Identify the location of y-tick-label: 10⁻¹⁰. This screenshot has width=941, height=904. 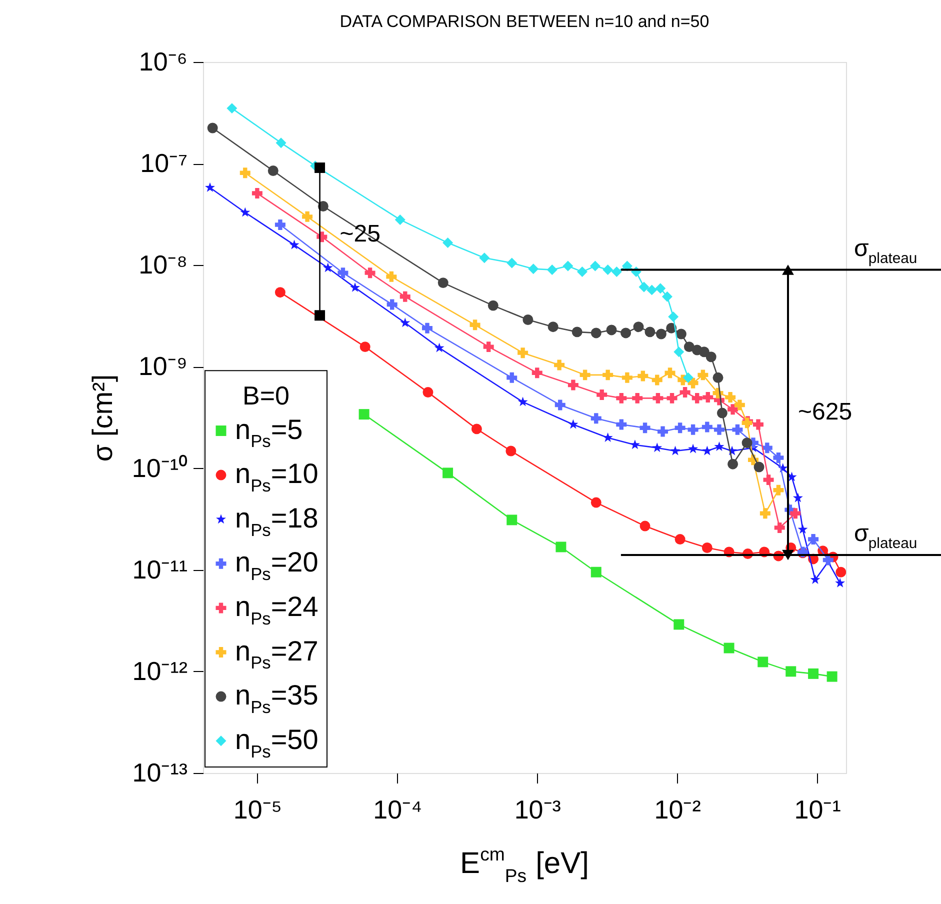
(160, 467).